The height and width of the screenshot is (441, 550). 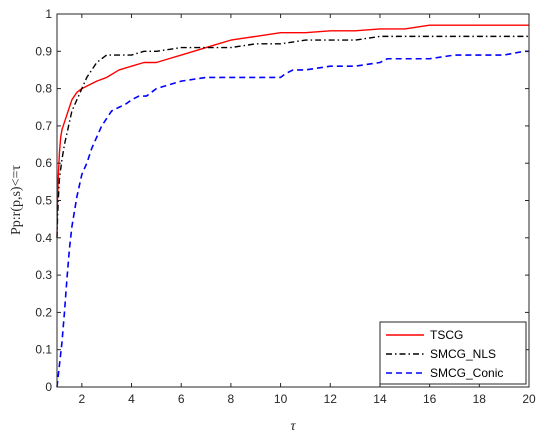 I want to click on y-tick-label: 0.9, so click(x=43, y=51).